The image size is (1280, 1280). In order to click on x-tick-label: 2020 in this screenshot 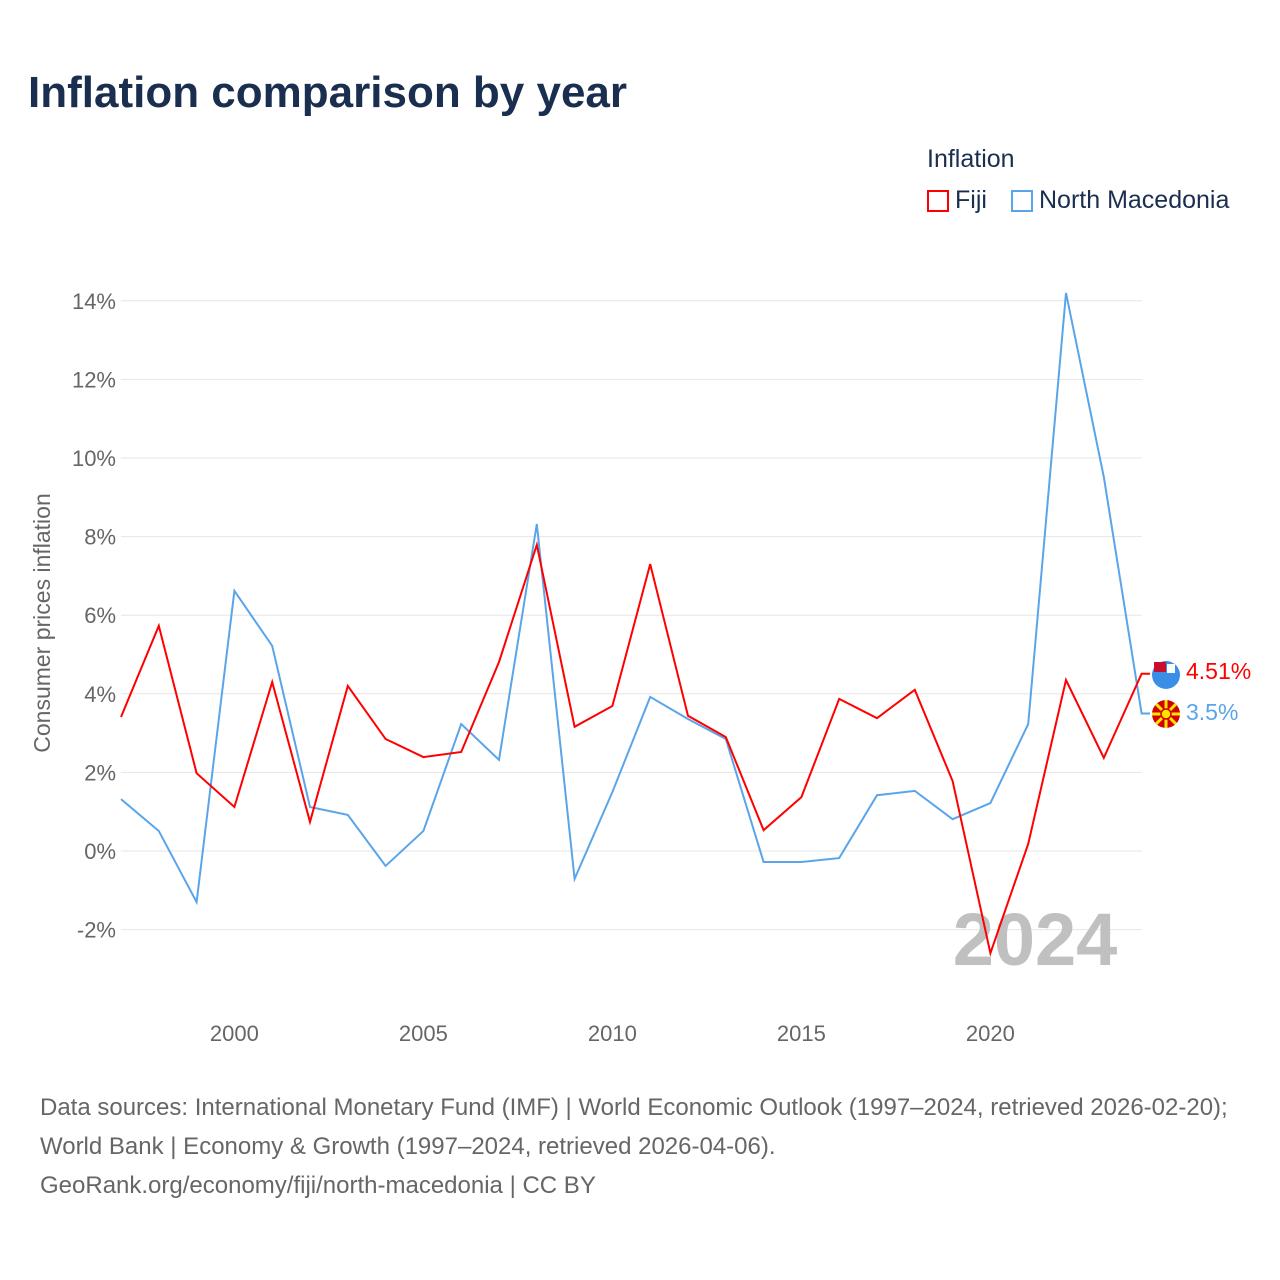, I will do `click(990, 1033)`.